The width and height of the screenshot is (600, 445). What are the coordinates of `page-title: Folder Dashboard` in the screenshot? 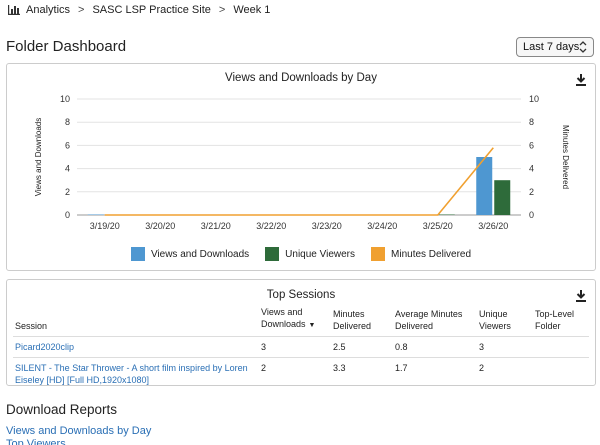 It's located at (66, 46).